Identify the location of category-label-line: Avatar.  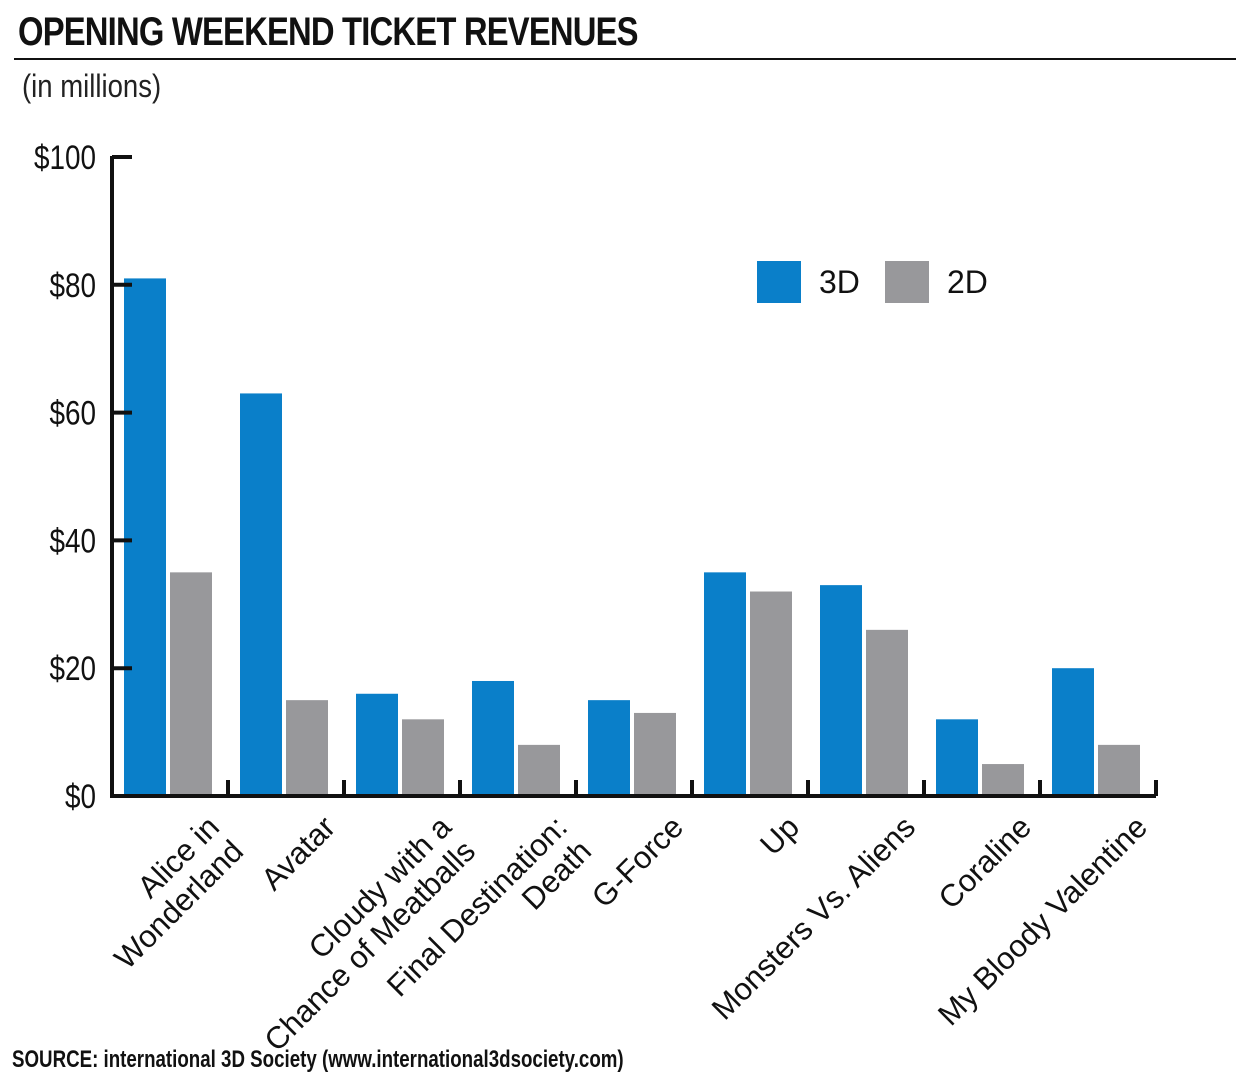
(298, 853).